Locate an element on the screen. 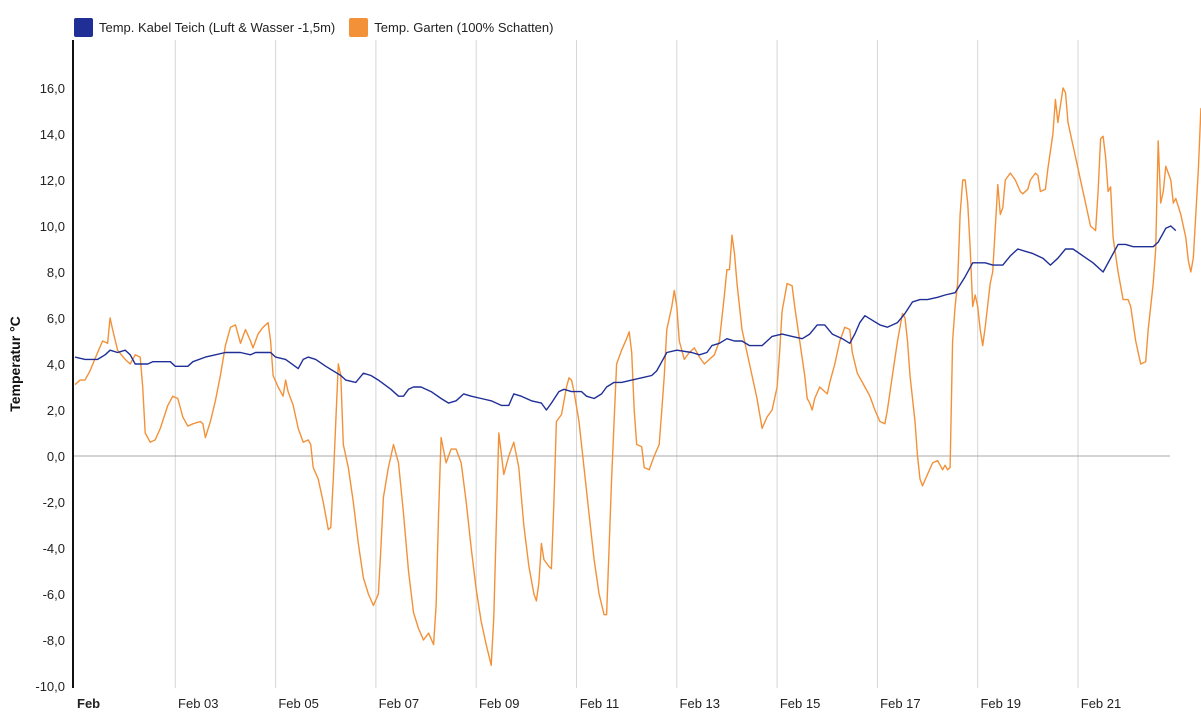  y-tick-label: -2,0 is located at coordinates (54, 502).